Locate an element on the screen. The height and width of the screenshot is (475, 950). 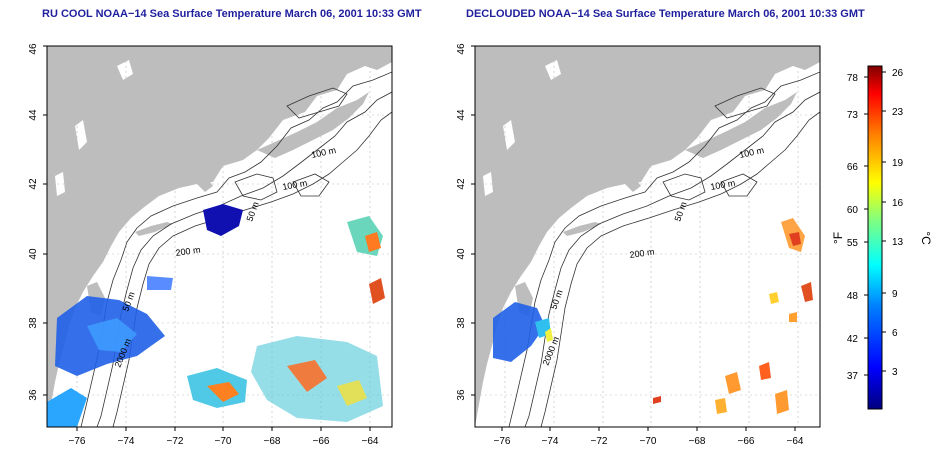
celsius-tick-label: 9 is located at coordinates (895, 294).